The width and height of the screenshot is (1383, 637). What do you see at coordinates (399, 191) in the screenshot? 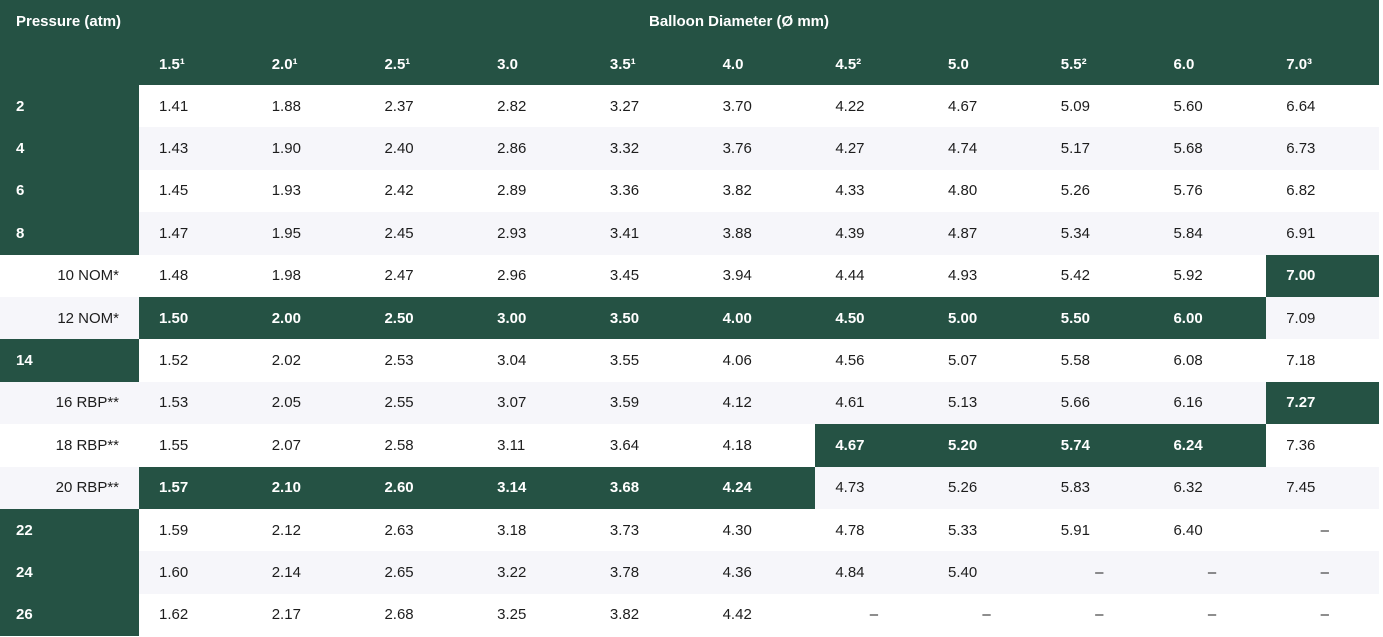
I see `diameter-cell: 2.42` at bounding box center [399, 191].